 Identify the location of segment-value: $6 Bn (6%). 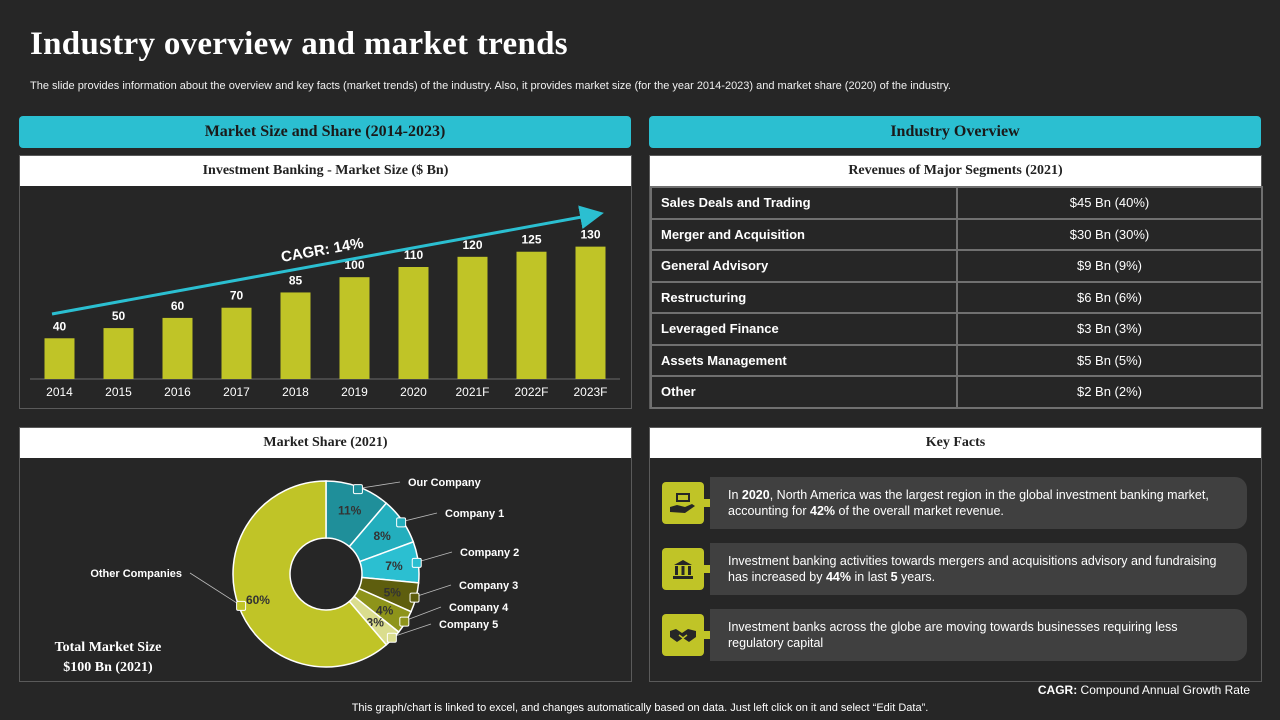
(1109, 297).